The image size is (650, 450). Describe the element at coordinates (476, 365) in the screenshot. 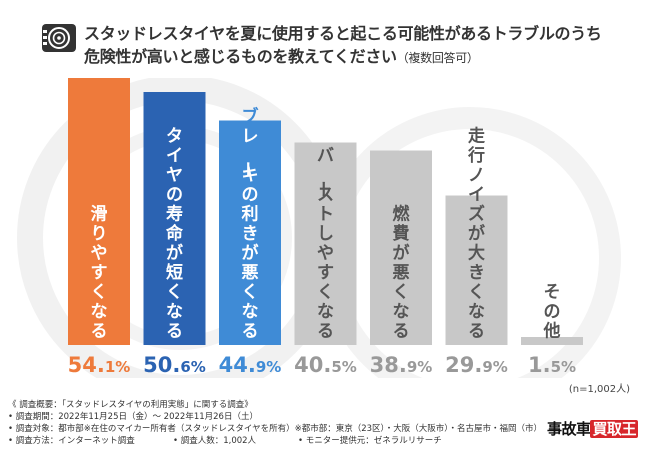

I see `value-label-6: 29.9%` at that location.